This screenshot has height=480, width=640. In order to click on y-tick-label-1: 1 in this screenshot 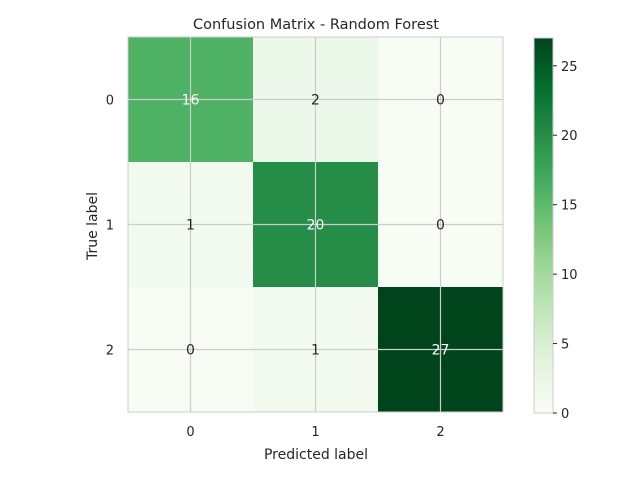, I will do `click(110, 226)`.